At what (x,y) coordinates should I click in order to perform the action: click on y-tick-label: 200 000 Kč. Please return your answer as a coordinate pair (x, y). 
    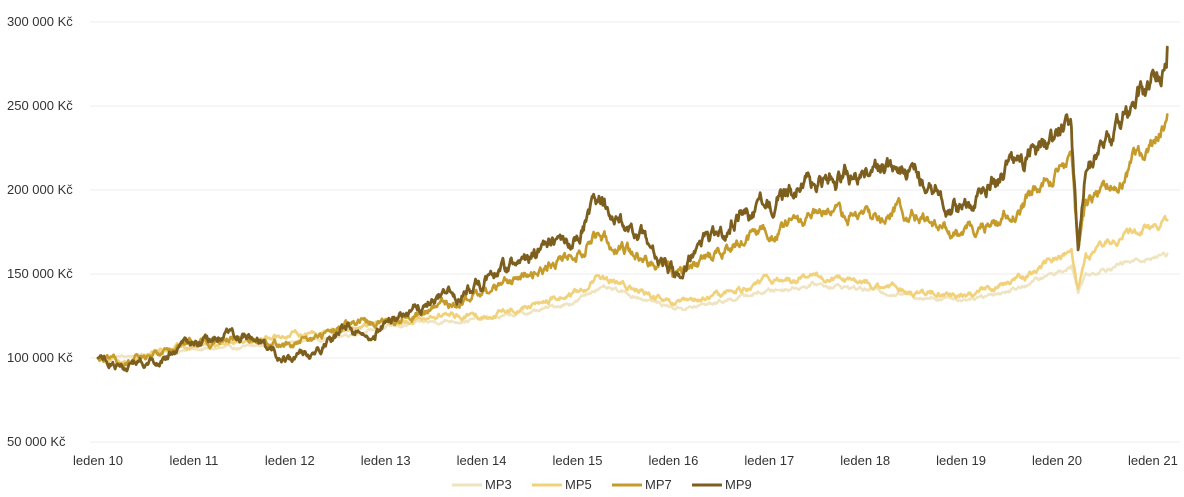
    Looking at the image, I should click on (40, 189).